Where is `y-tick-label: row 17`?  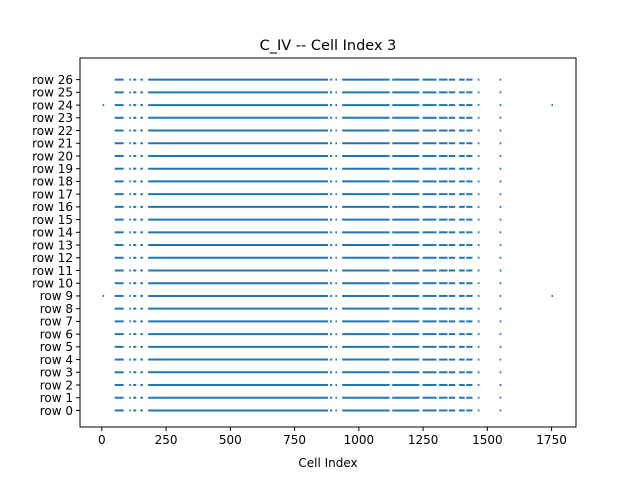
y-tick-label: row 17 is located at coordinates (52, 194).